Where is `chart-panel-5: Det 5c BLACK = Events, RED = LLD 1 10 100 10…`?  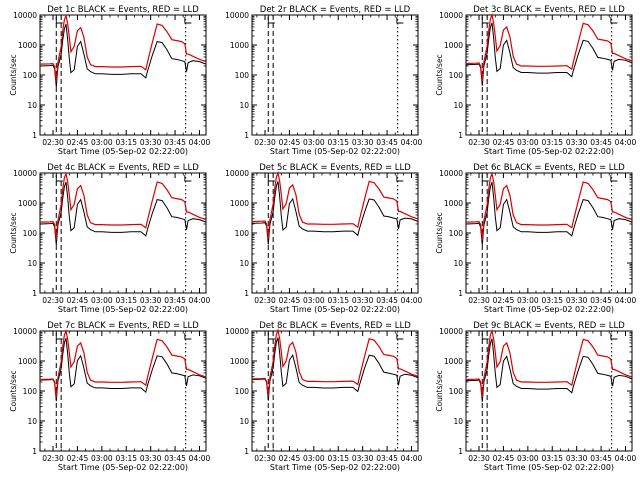 chart-panel-5: Det 5c BLACK = Events, RED = LLD 1 10 100 10… is located at coordinates (323, 238).